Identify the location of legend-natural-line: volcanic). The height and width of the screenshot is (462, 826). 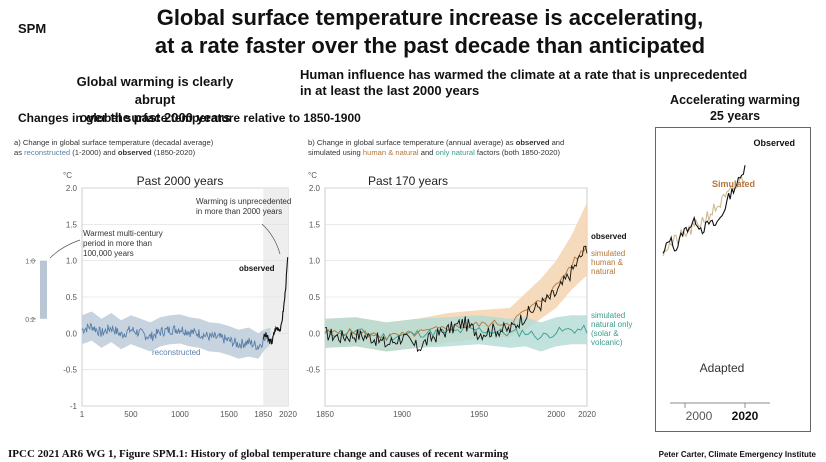
(607, 342).